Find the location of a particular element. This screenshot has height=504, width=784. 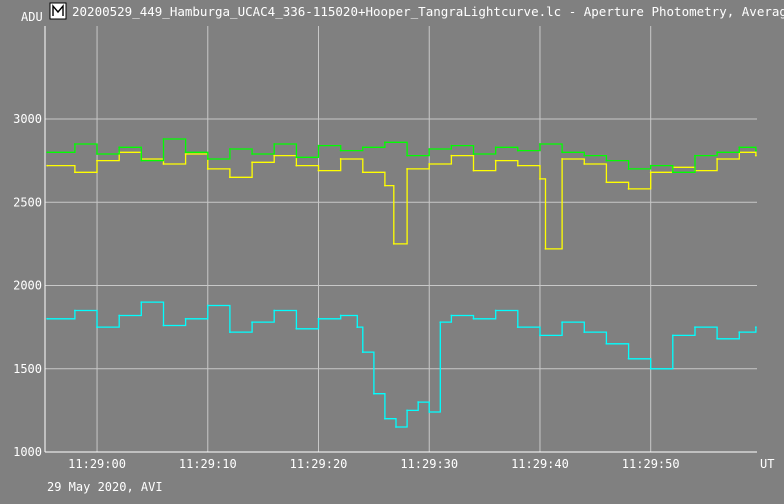

y-axis-label: ADU is located at coordinates (32, 17).